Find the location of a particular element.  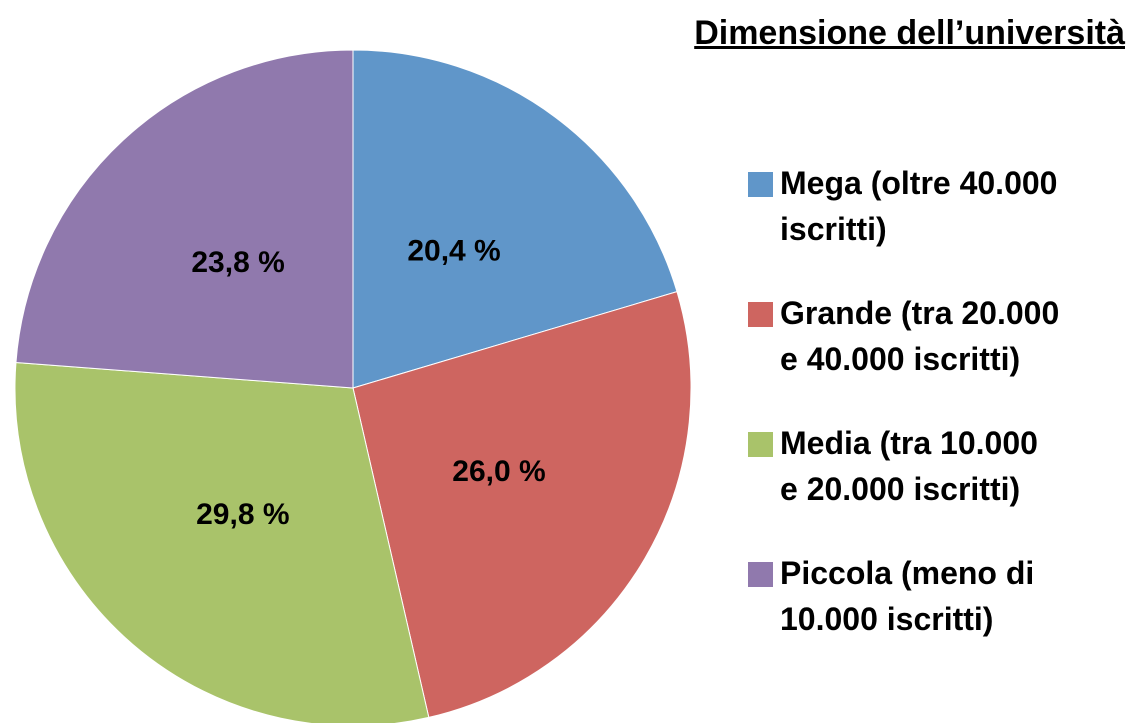

legend-label: Media (tra 10.000 e 20.000 iscritti) is located at coordinates (909, 466).